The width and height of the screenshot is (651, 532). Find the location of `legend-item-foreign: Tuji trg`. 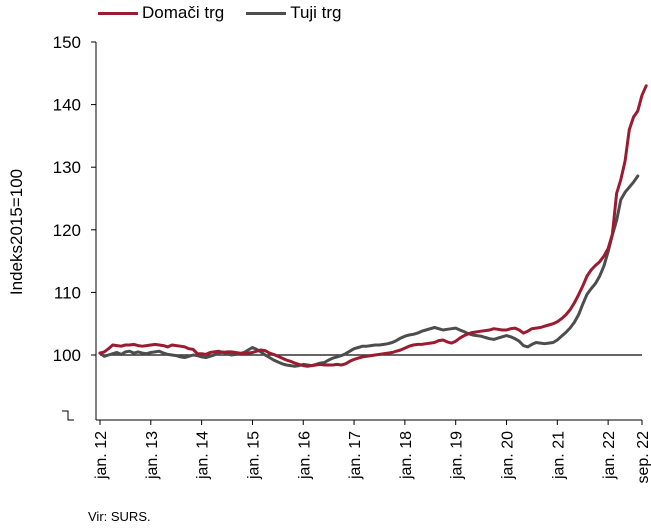

legend-item-foreign: Tuji trg is located at coordinates (294, 13).